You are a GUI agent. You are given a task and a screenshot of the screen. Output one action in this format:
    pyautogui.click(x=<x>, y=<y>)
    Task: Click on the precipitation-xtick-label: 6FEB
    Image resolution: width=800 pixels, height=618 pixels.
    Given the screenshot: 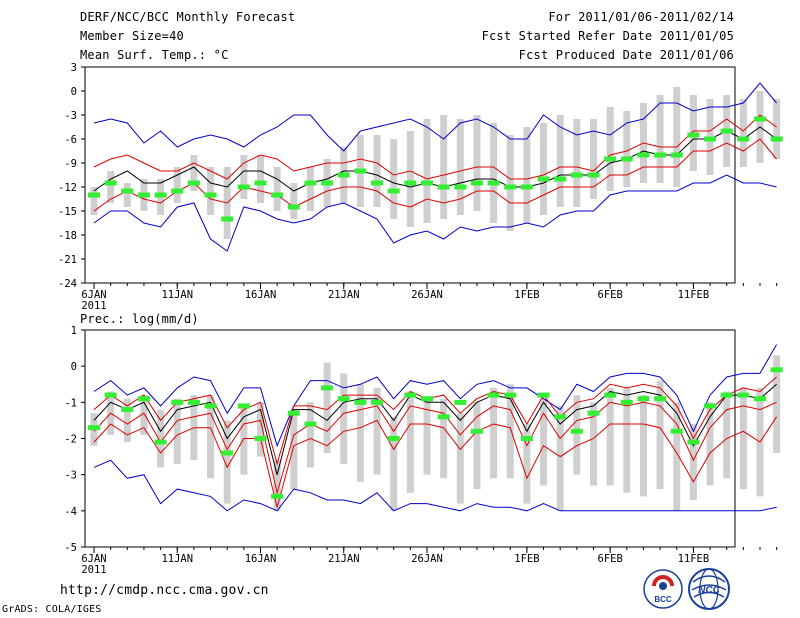 What is the action you would take?
    pyautogui.click(x=610, y=559)
    